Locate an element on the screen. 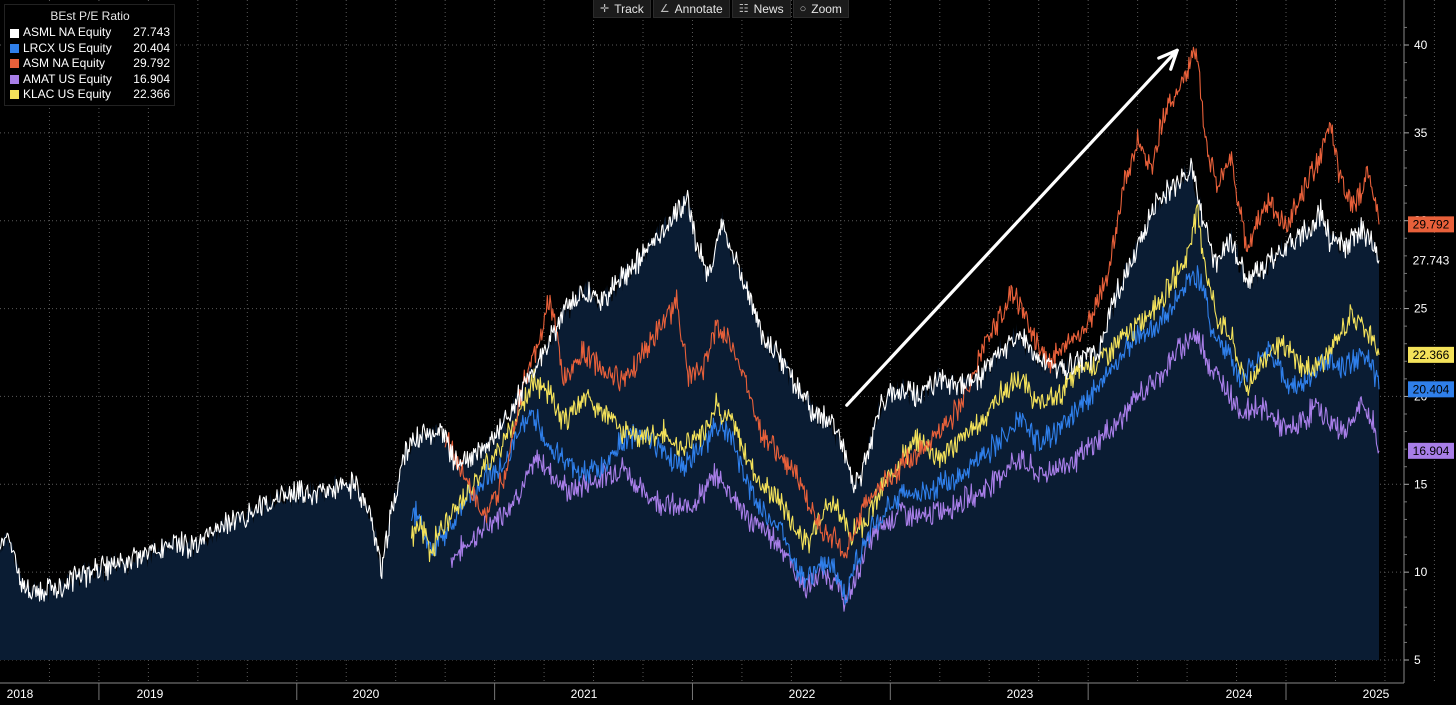  track-label: Track is located at coordinates (629, 8).